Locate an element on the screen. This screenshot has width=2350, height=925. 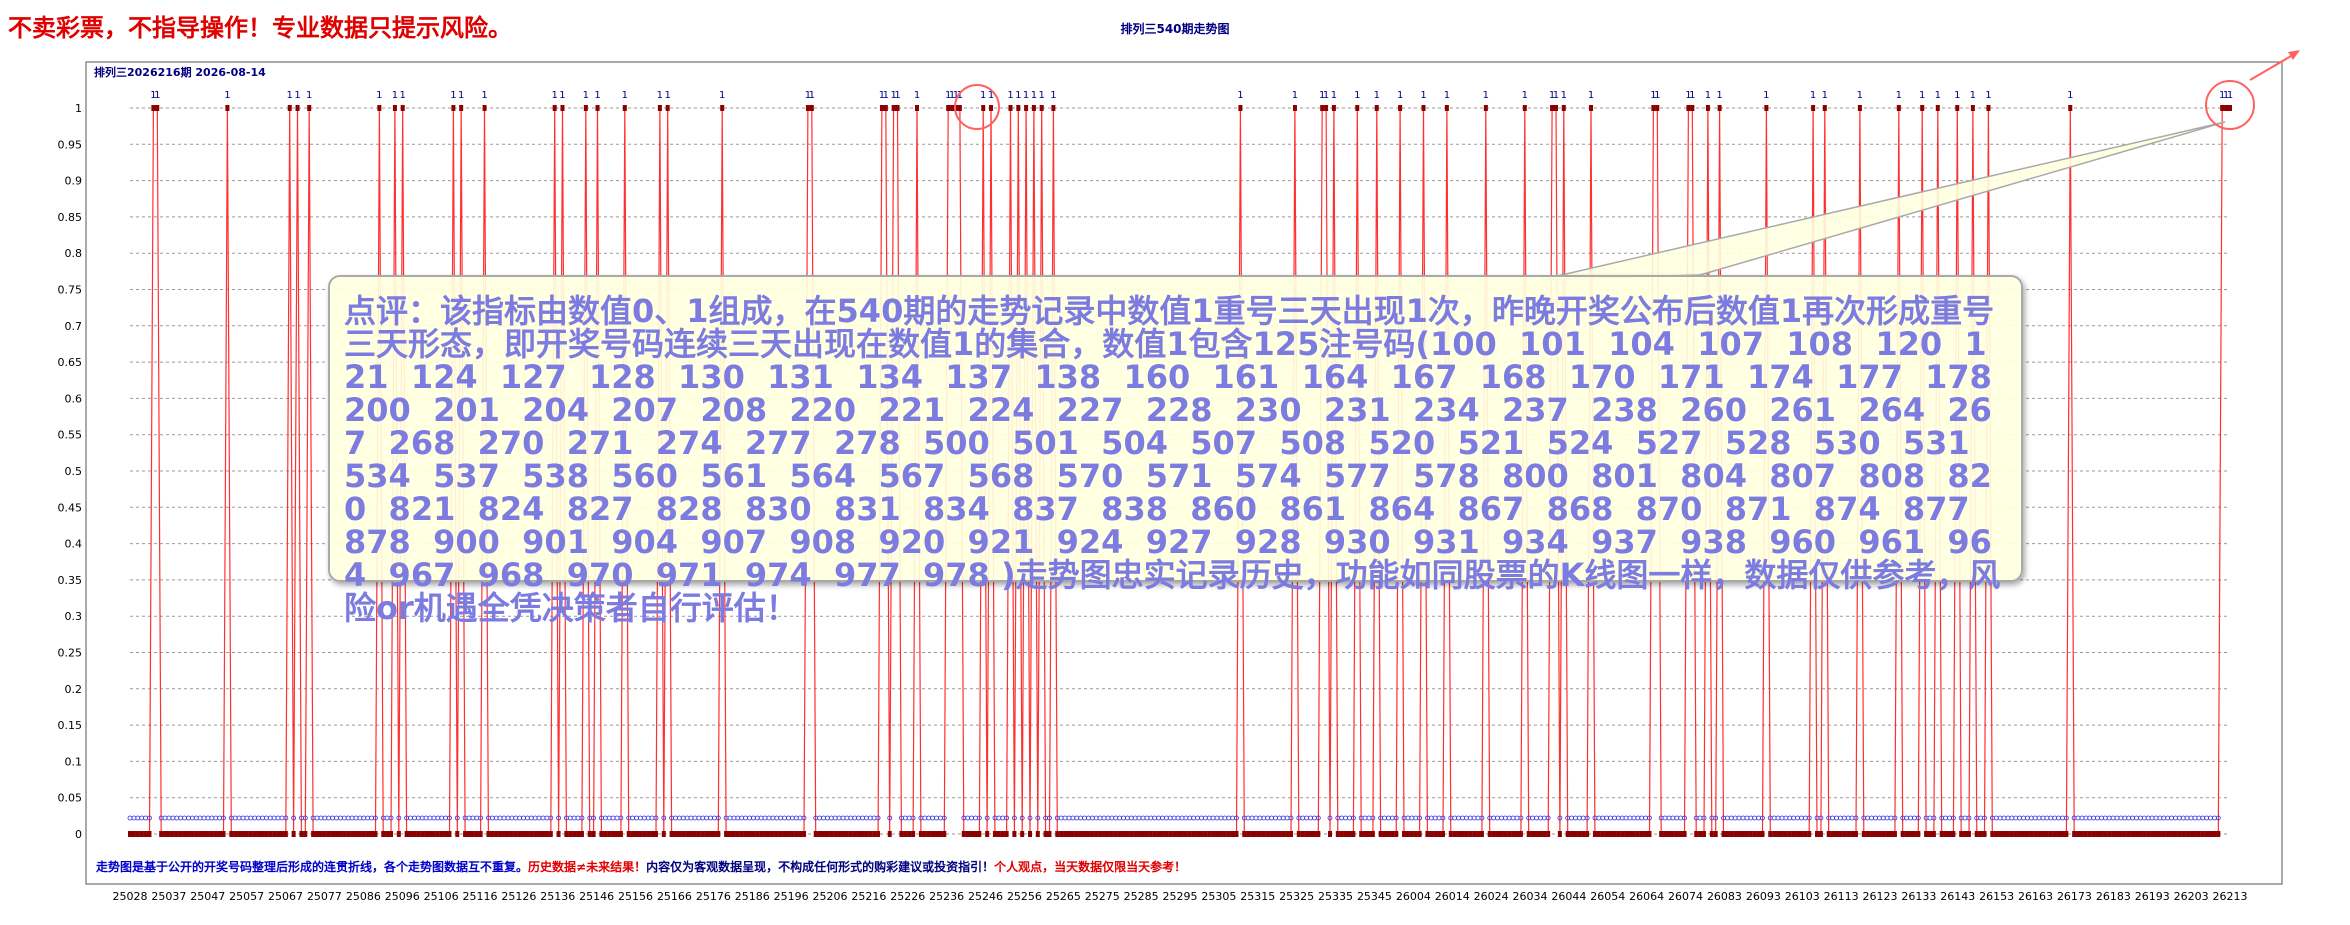
x-tick-label: 25096 is located at coordinates (402, 896).